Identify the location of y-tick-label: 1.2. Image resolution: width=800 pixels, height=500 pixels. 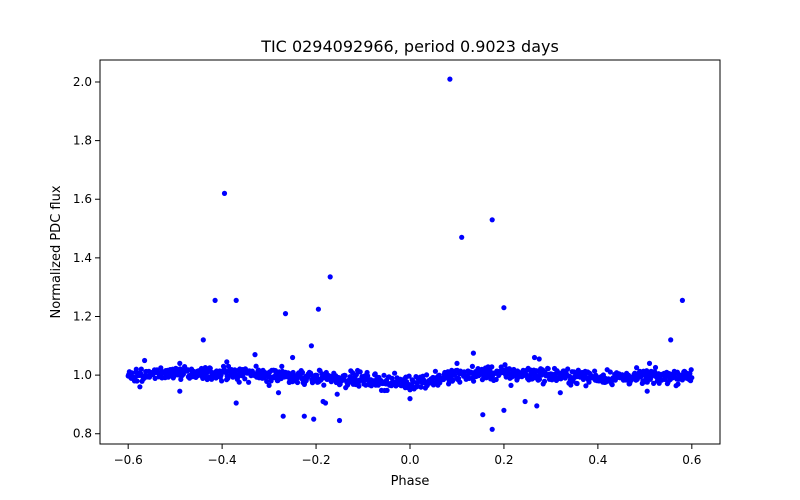
(82, 316).